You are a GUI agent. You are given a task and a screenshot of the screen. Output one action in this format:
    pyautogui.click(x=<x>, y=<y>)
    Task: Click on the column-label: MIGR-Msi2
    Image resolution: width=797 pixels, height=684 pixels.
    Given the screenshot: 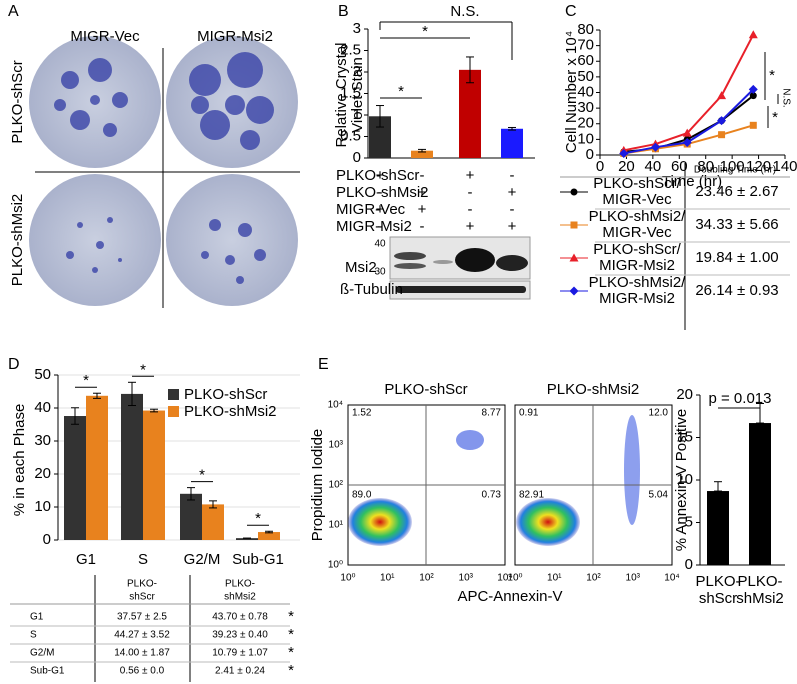 What is the action you would take?
    pyautogui.click(x=235, y=36)
    